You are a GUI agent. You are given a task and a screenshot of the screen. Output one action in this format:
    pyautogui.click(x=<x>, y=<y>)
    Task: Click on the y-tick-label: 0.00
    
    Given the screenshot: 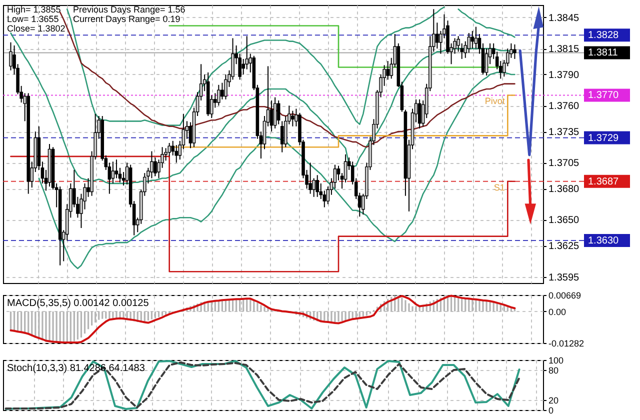 What is the action you would take?
    pyautogui.click(x=557, y=311)
    